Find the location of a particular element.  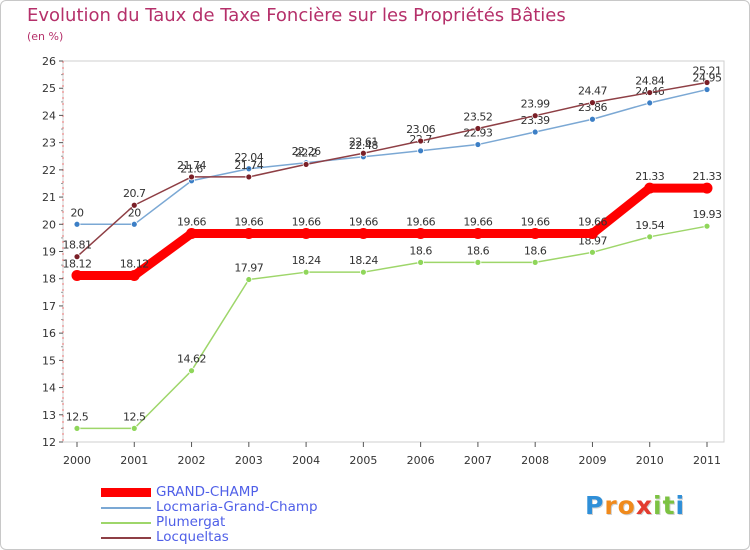

y-tick-label: 25 is located at coordinates (49, 88).